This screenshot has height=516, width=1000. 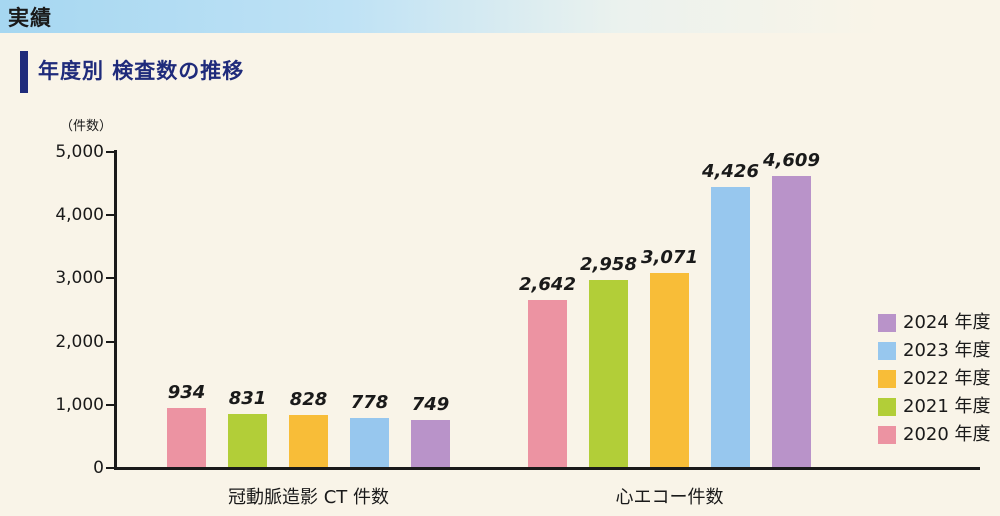 What do you see at coordinates (79, 278) in the screenshot?
I see `y-tick-label: 3,000` at bounding box center [79, 278].